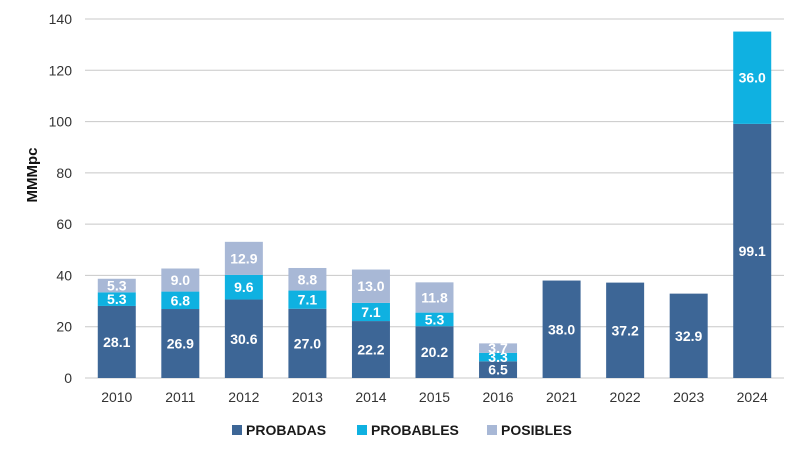 The height and width of the screenshot is (456, 801). I want to click on bar-probadas-2021, so click(561, 329).